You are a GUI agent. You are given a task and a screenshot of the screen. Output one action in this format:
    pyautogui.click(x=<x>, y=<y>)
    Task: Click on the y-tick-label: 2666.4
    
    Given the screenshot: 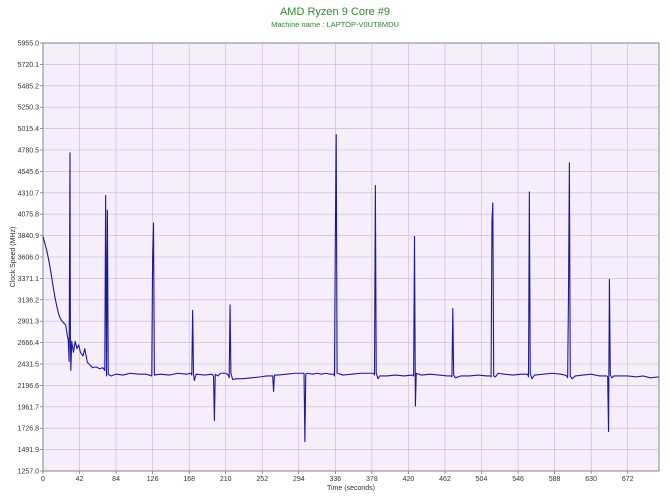 What is the action you would take?
    pyautogui.click(x=29, y=343)
    